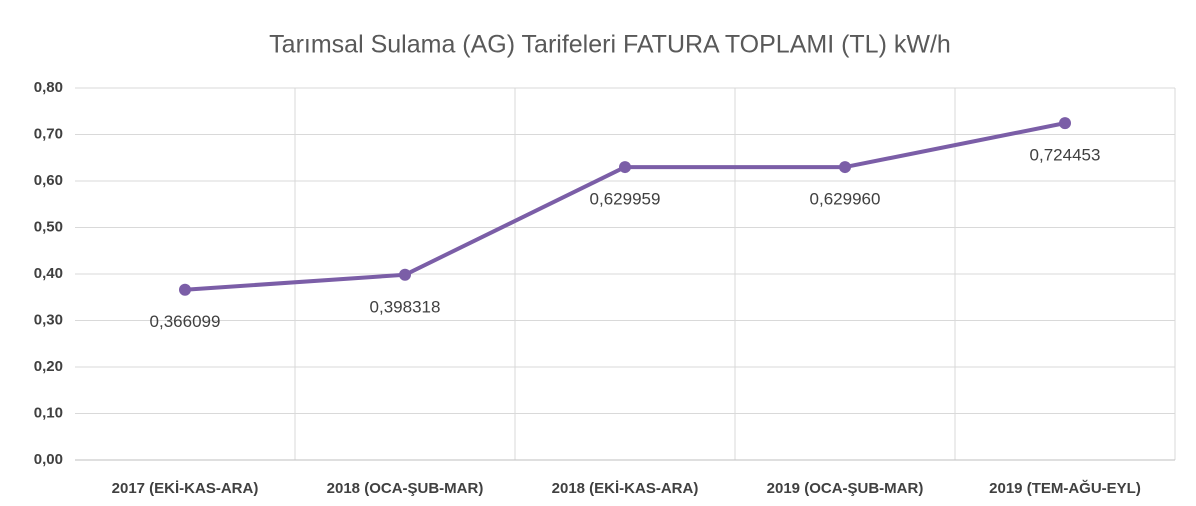 This screenshot has height=506, width=1196. What do you see at coordinates (625, 199) in the screenshot?
I see `data-label: 0,629959` at bounding box center [625, 199].